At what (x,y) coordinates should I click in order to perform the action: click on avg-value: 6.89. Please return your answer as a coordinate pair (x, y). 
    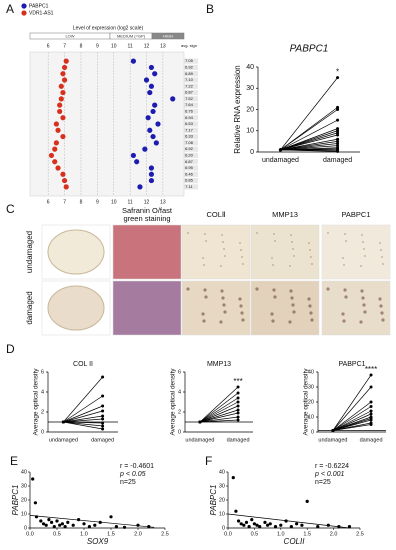
    Looking at the image, I should click on (189, 73).